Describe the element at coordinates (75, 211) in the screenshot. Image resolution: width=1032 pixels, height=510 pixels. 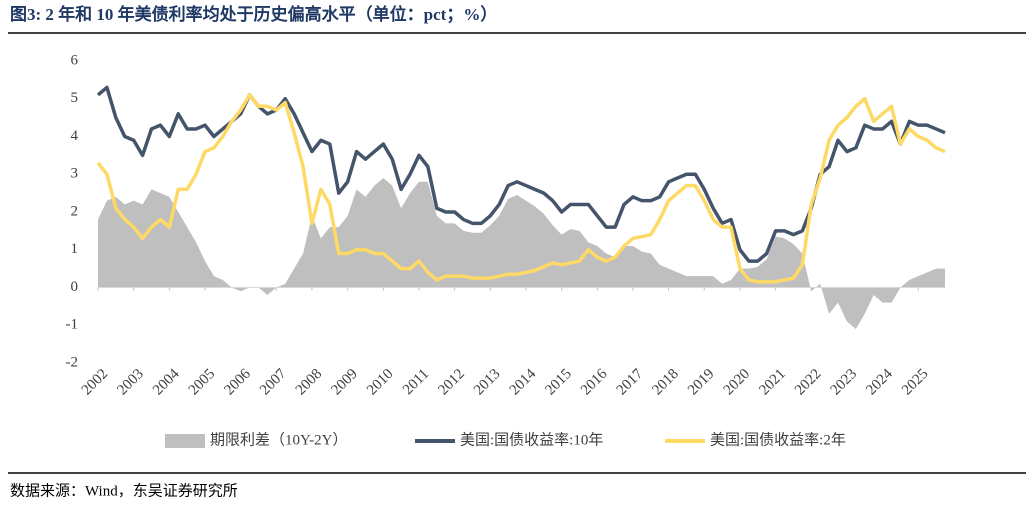
I see `y-tick-label: 2` at that location.